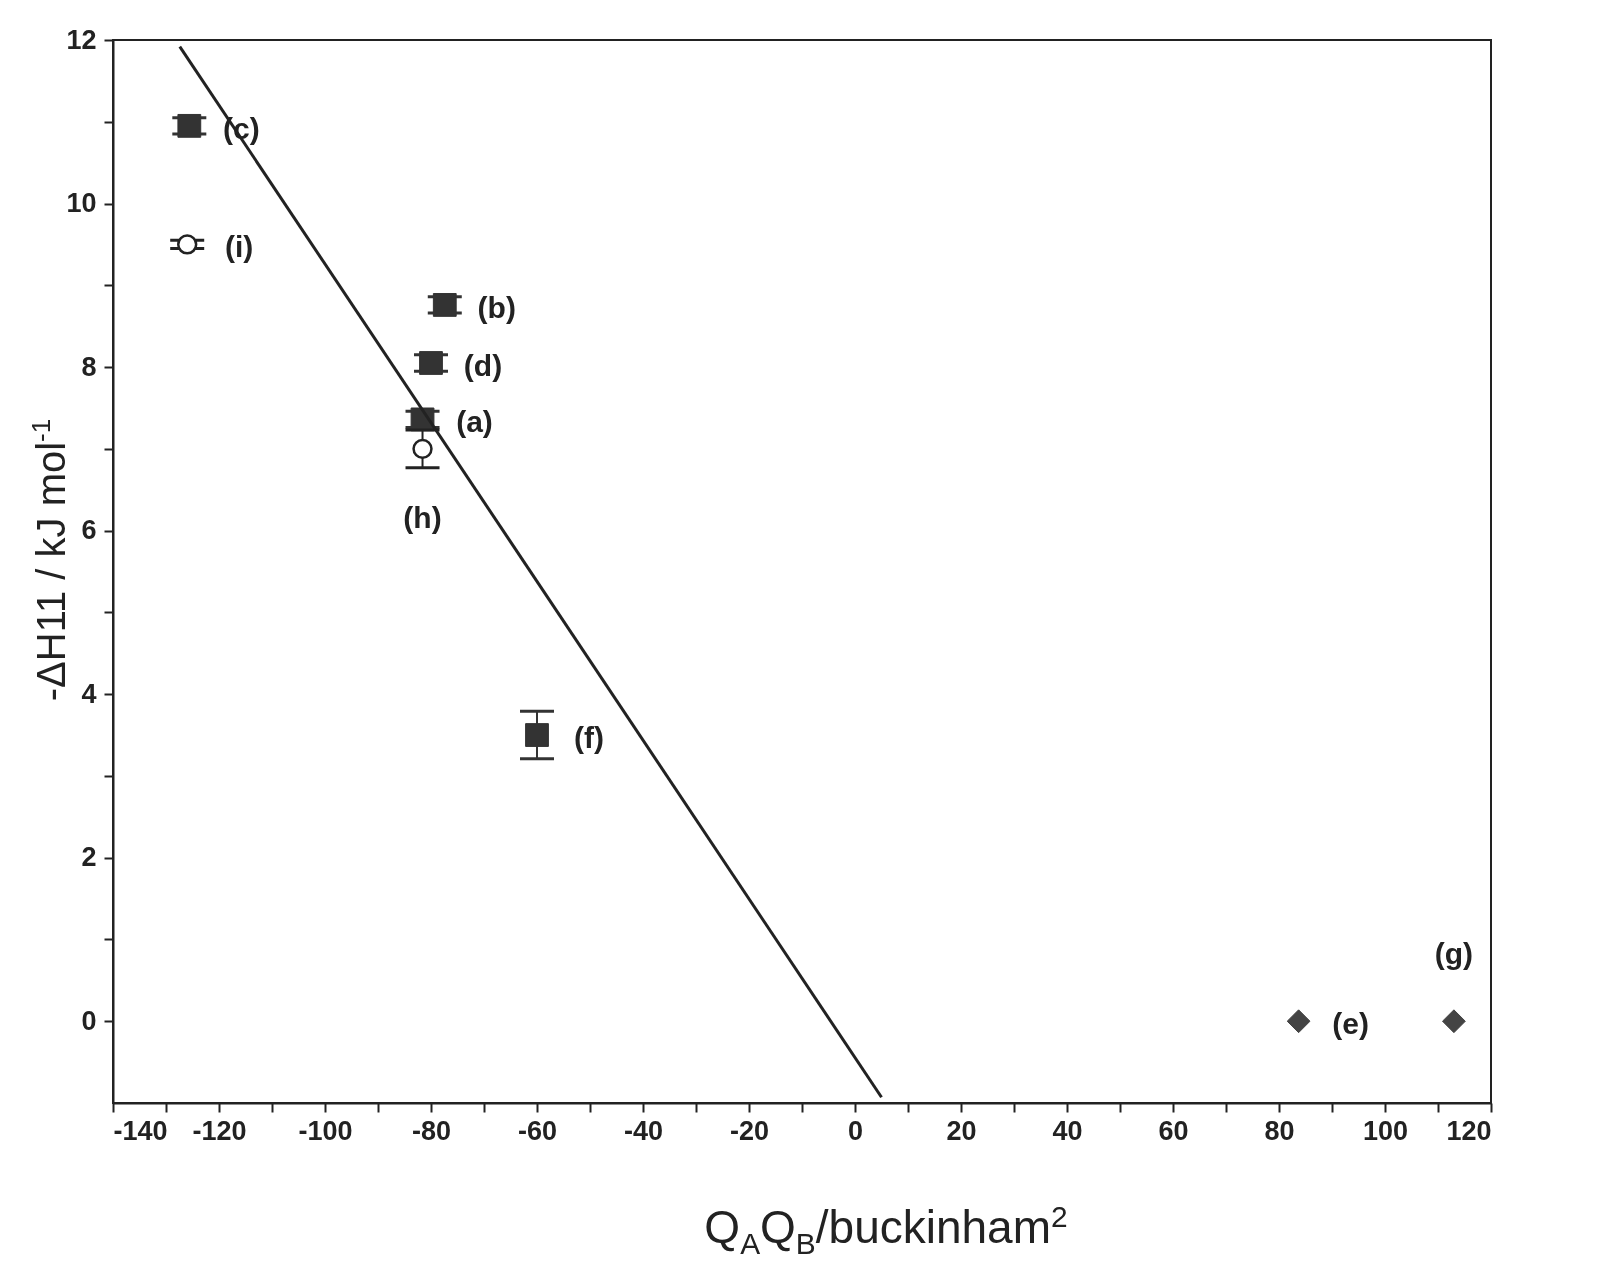 This screenshot has height=1284, width=1616. Describe the element at coordinates (89, 857) in the screenshot. I see `y-tick-label: 2` at that location.